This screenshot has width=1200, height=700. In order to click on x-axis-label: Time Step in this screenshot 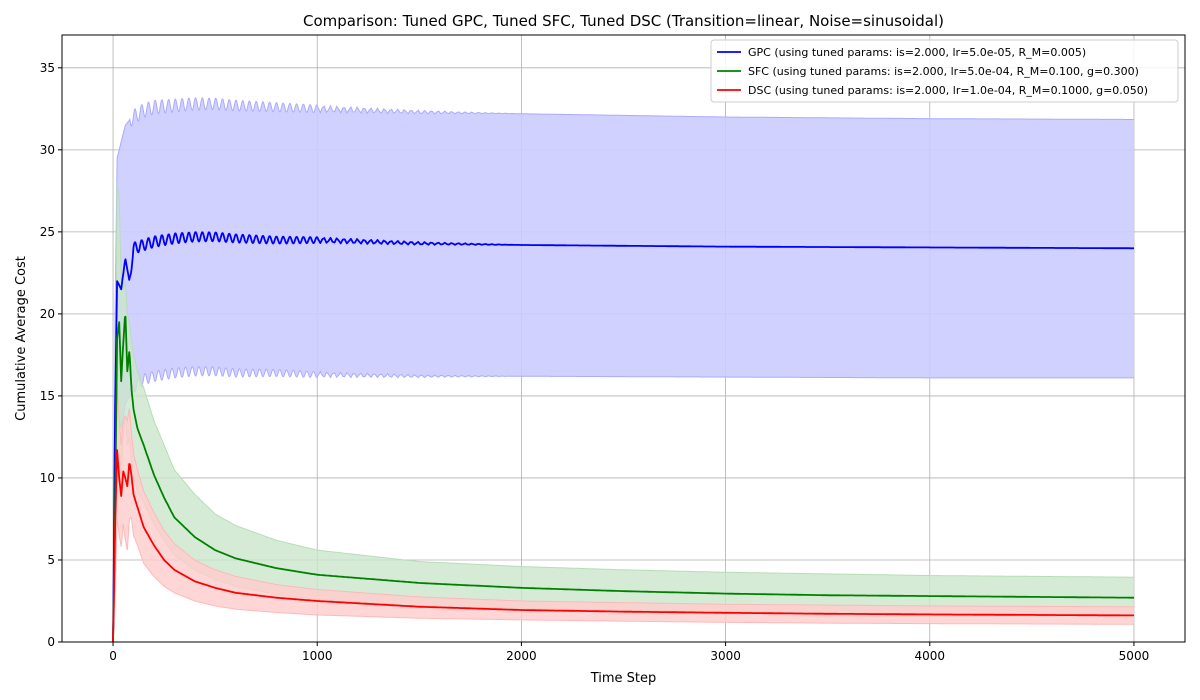, I will do `click(623, 678)`.